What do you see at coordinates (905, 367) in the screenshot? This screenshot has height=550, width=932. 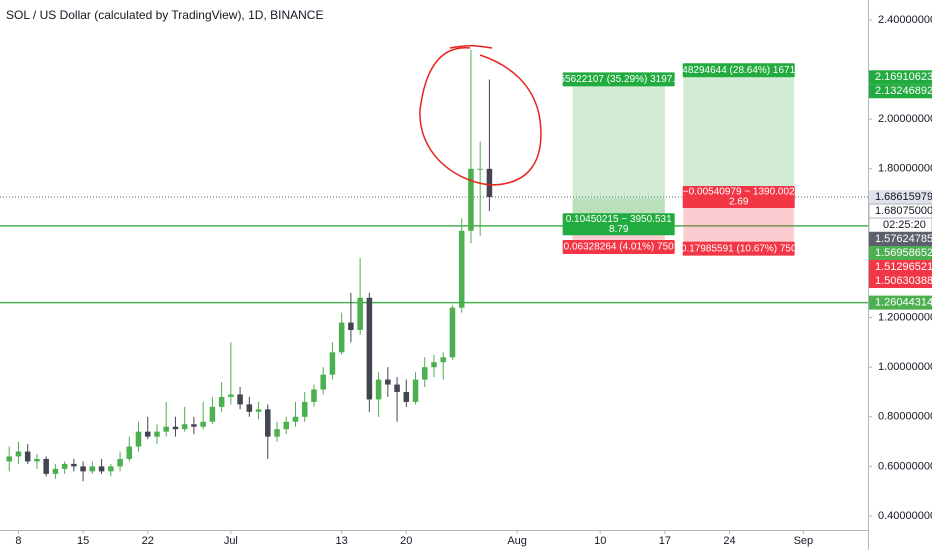 I see `y-tick-label: 1.00000000` at bounding box center [905, 367].